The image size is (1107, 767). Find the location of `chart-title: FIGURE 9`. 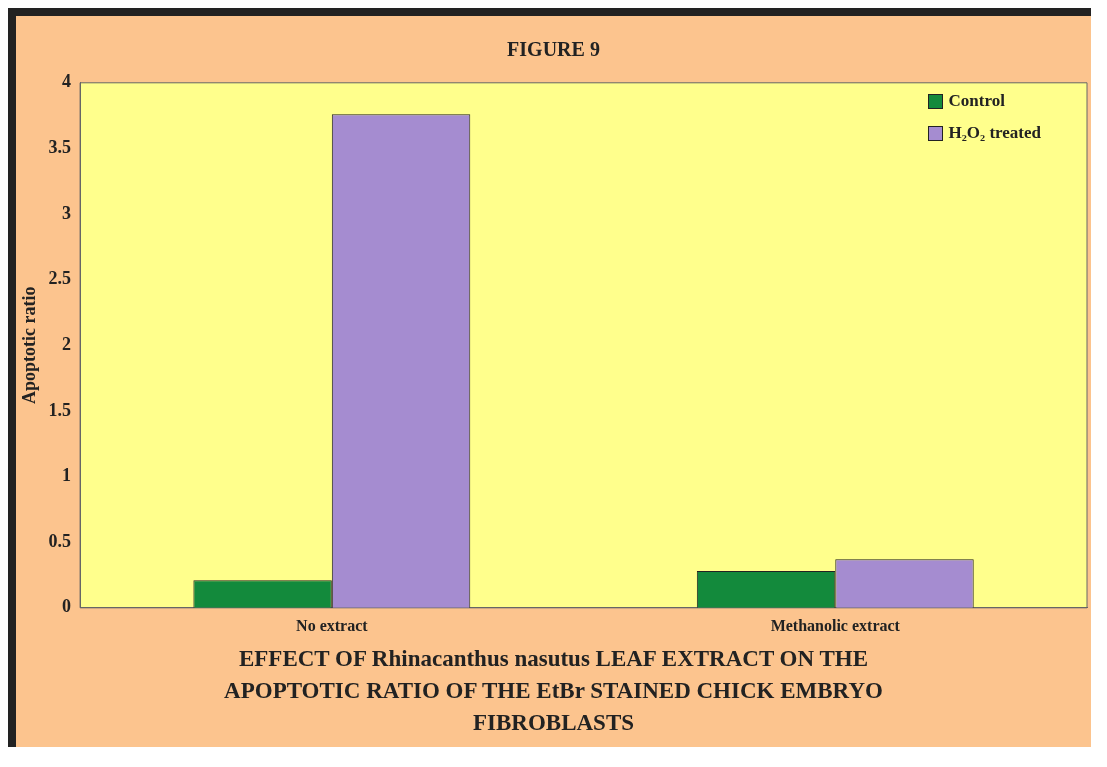

chart-title: FIGURE 9 is located at coordinates (553, 49).